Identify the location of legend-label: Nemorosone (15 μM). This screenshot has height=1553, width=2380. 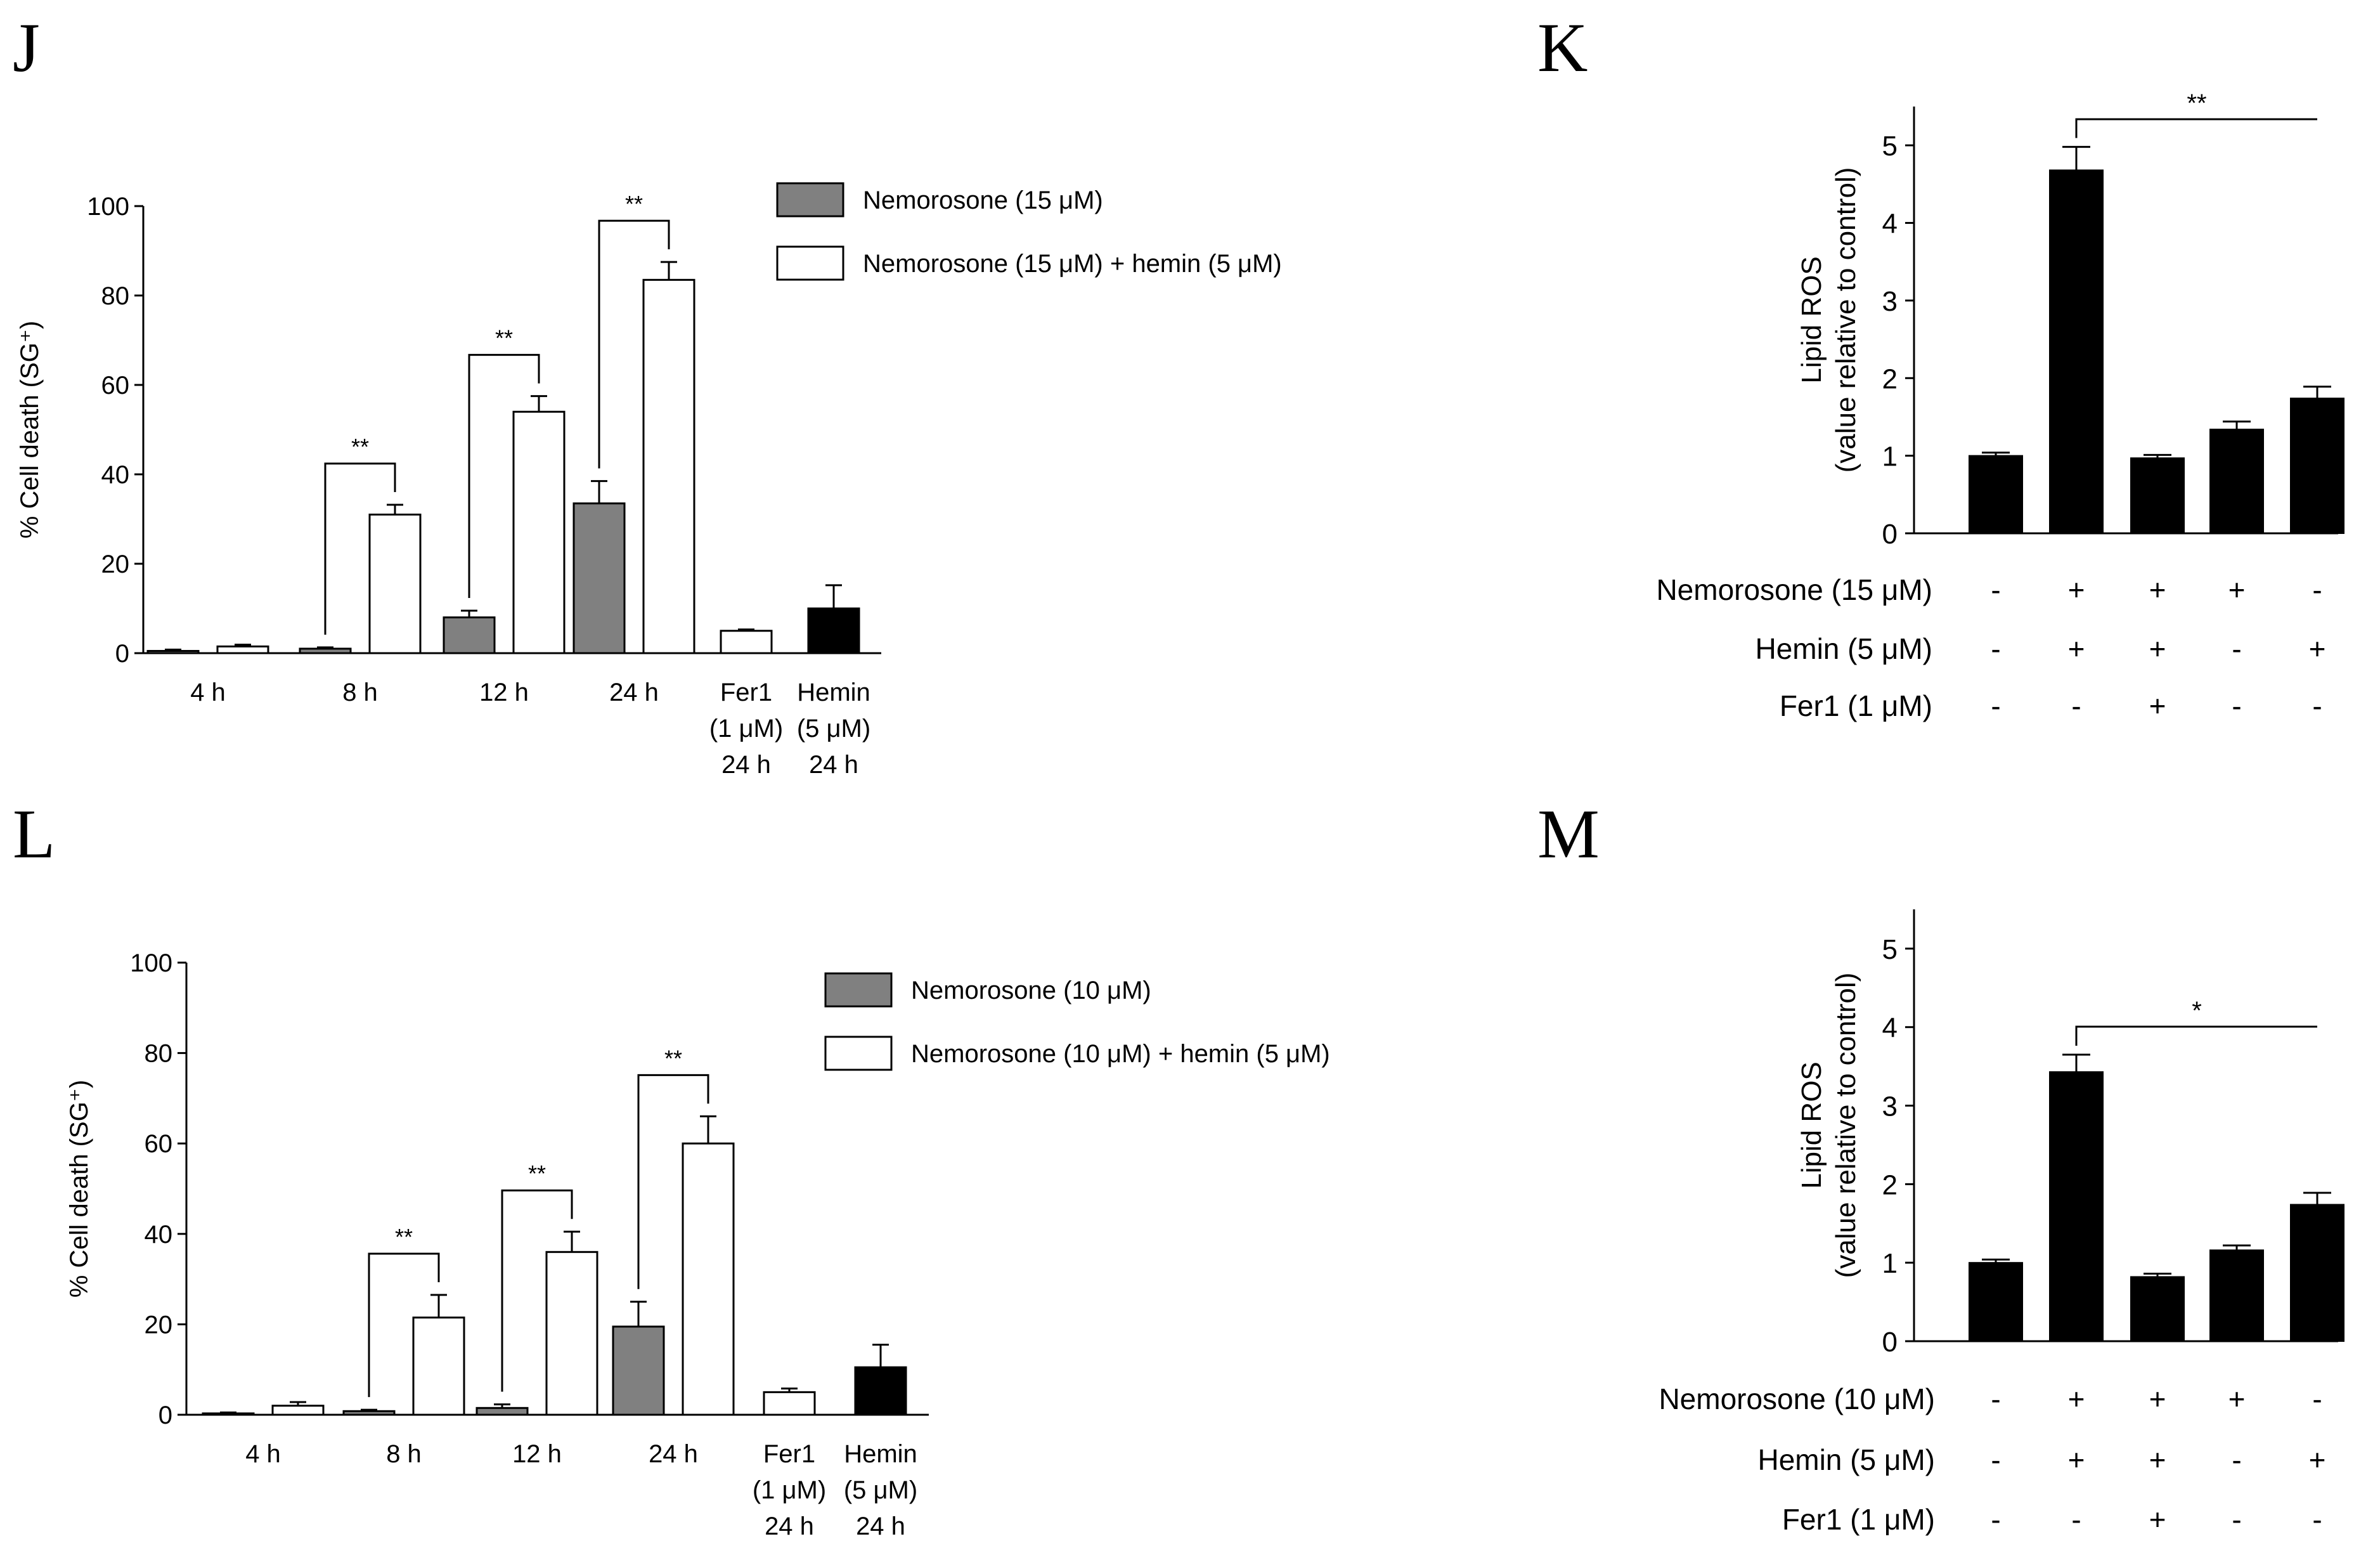
(983, 200).